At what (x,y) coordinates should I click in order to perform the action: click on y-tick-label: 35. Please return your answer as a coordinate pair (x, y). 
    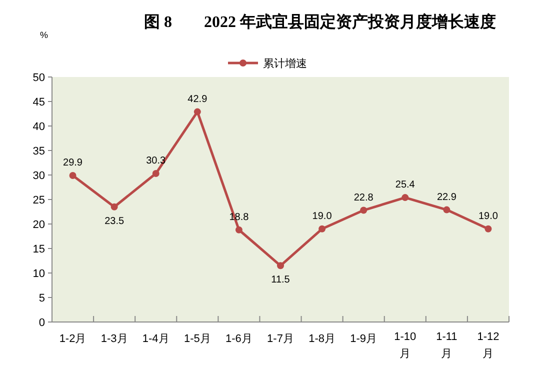
    Looking at the image, I should click on (38, 152).